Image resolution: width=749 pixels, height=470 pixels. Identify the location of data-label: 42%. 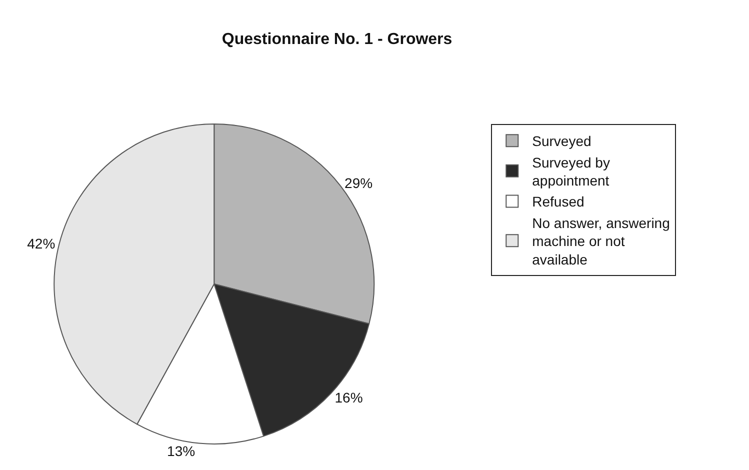
(41, 244).